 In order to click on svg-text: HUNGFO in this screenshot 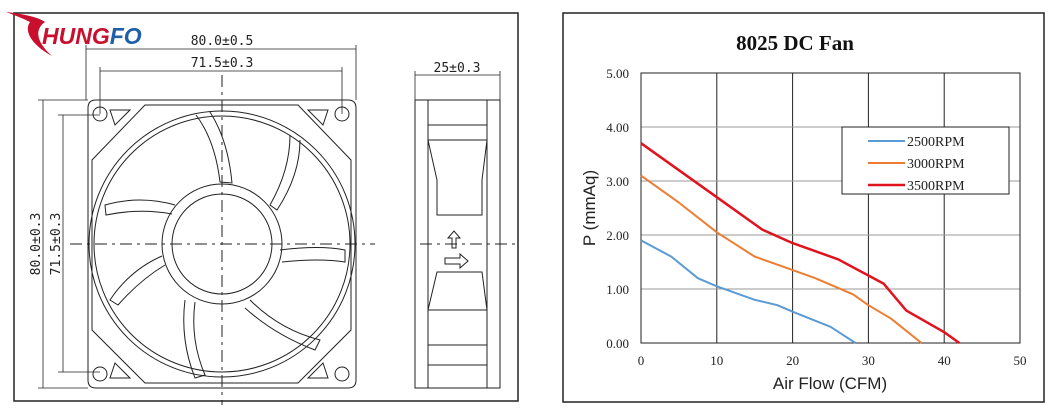, I will do `click(92, 36)`.